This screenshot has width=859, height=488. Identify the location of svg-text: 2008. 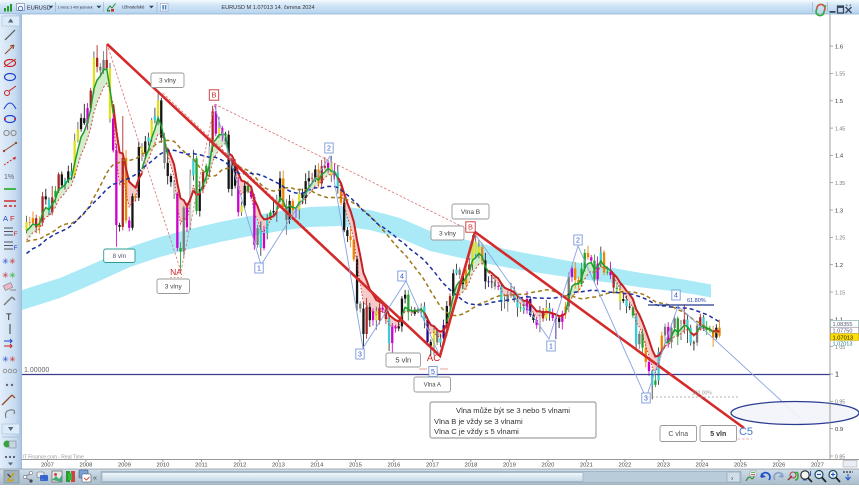
(85, 466).